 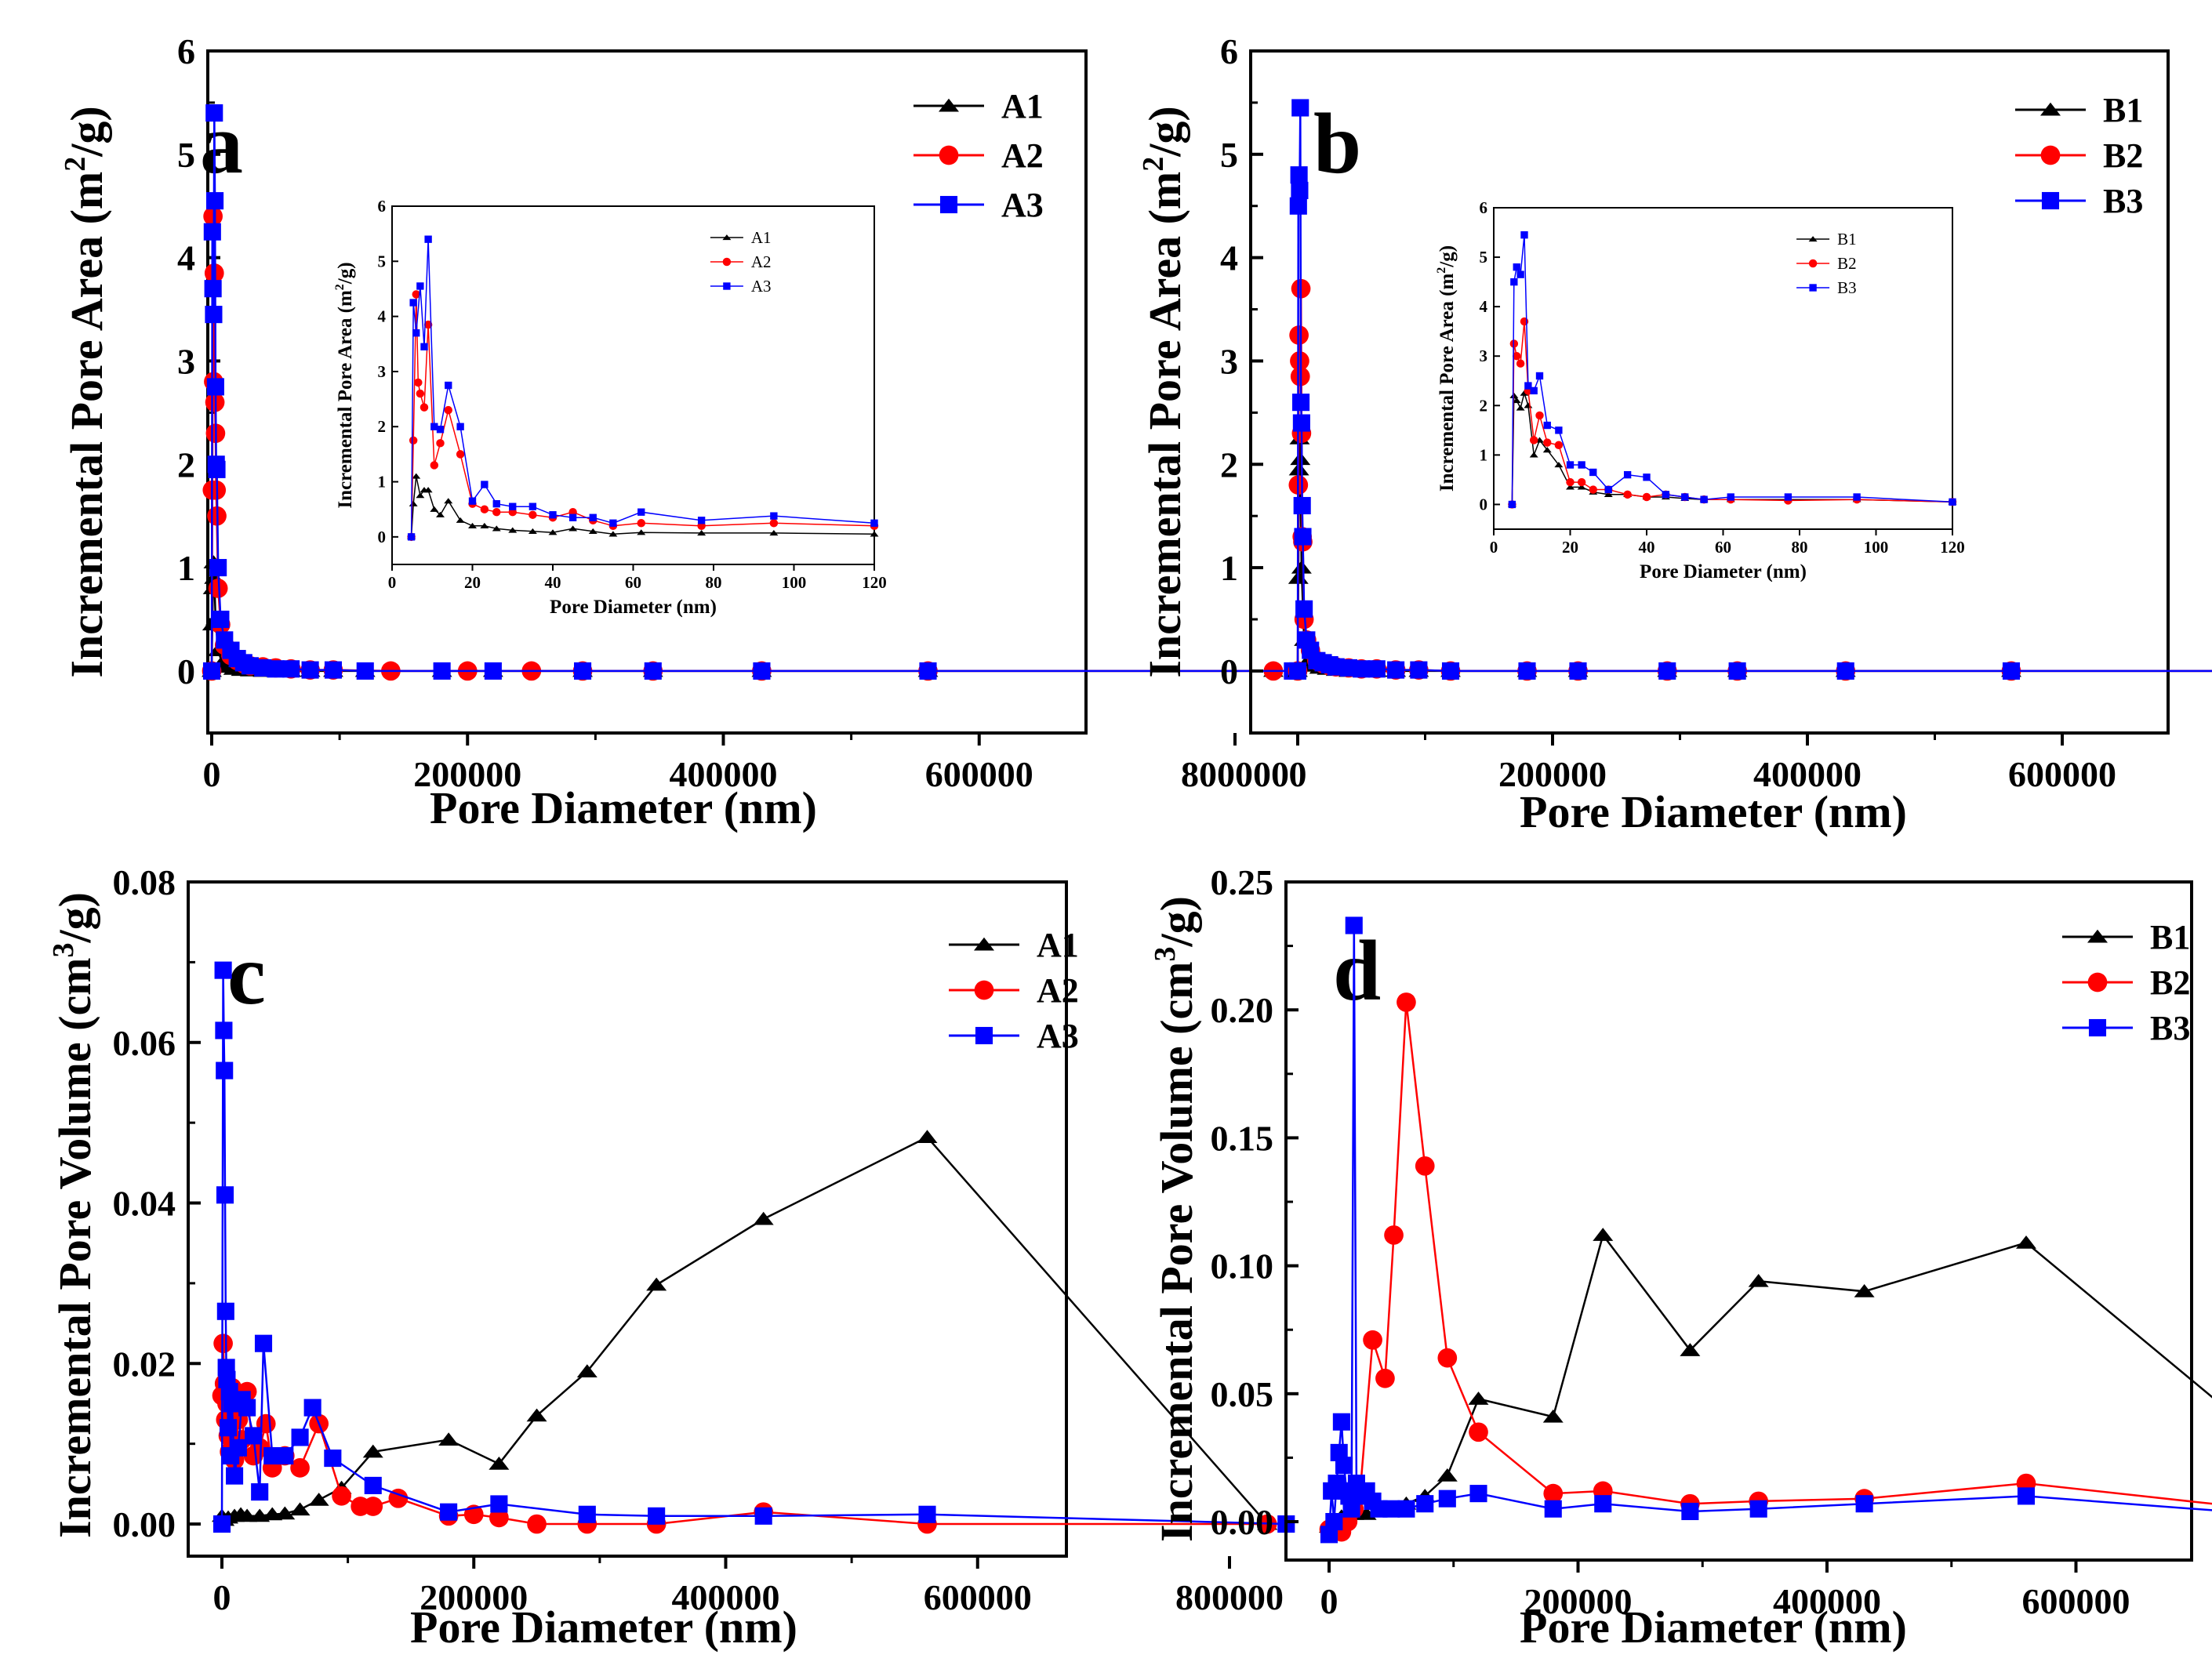 I want to click on inset-x-tick-label: 60, so click(x=633, y=582).